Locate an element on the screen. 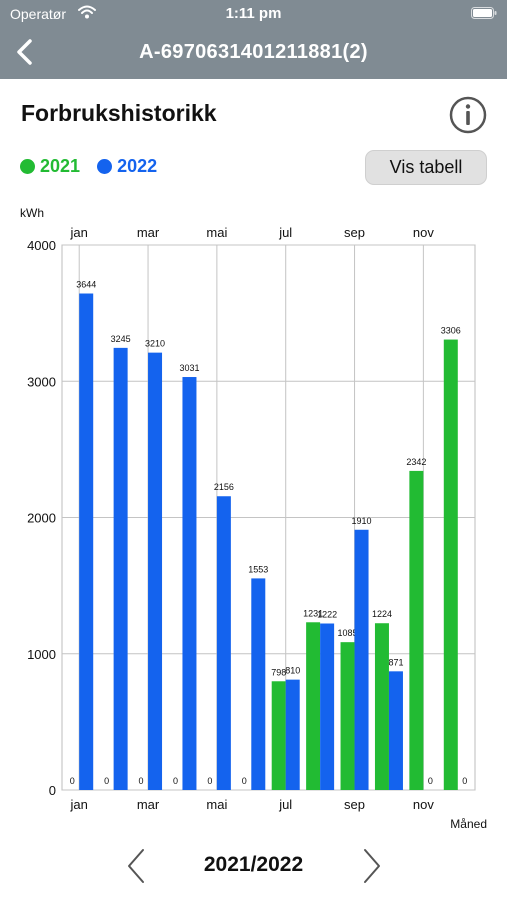  data-label-2021-mai: 0 is located at coordinates (209, 781).